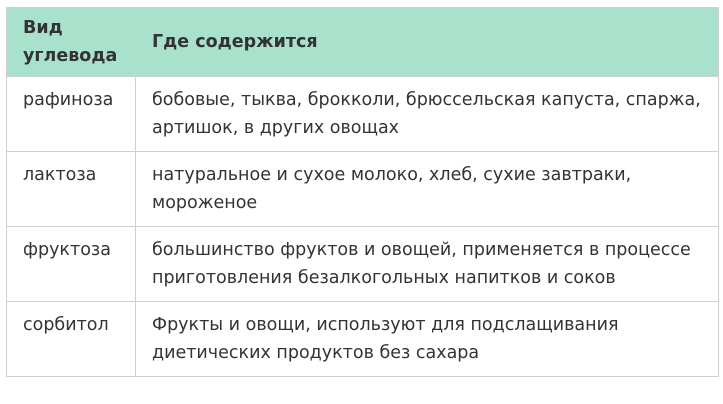 This screenshot has width=723, height=404. I want to click on cell-carb-type: рафиноза, so click(71, 114).